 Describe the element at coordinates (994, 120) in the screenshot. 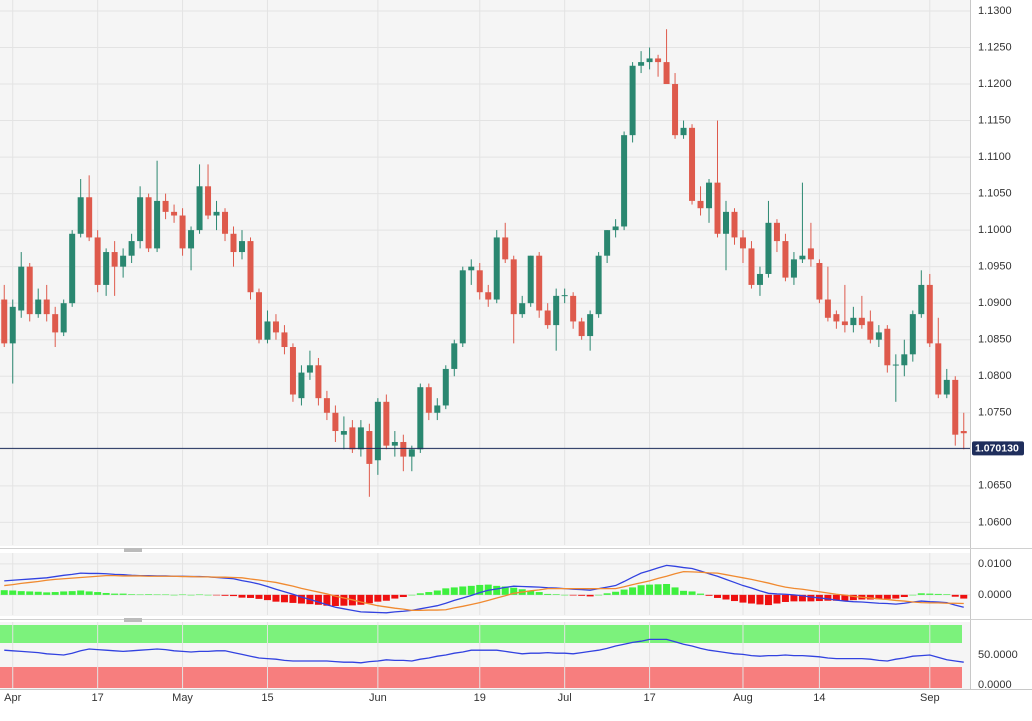

I see `y-tick-label: 1.1150` at that location.